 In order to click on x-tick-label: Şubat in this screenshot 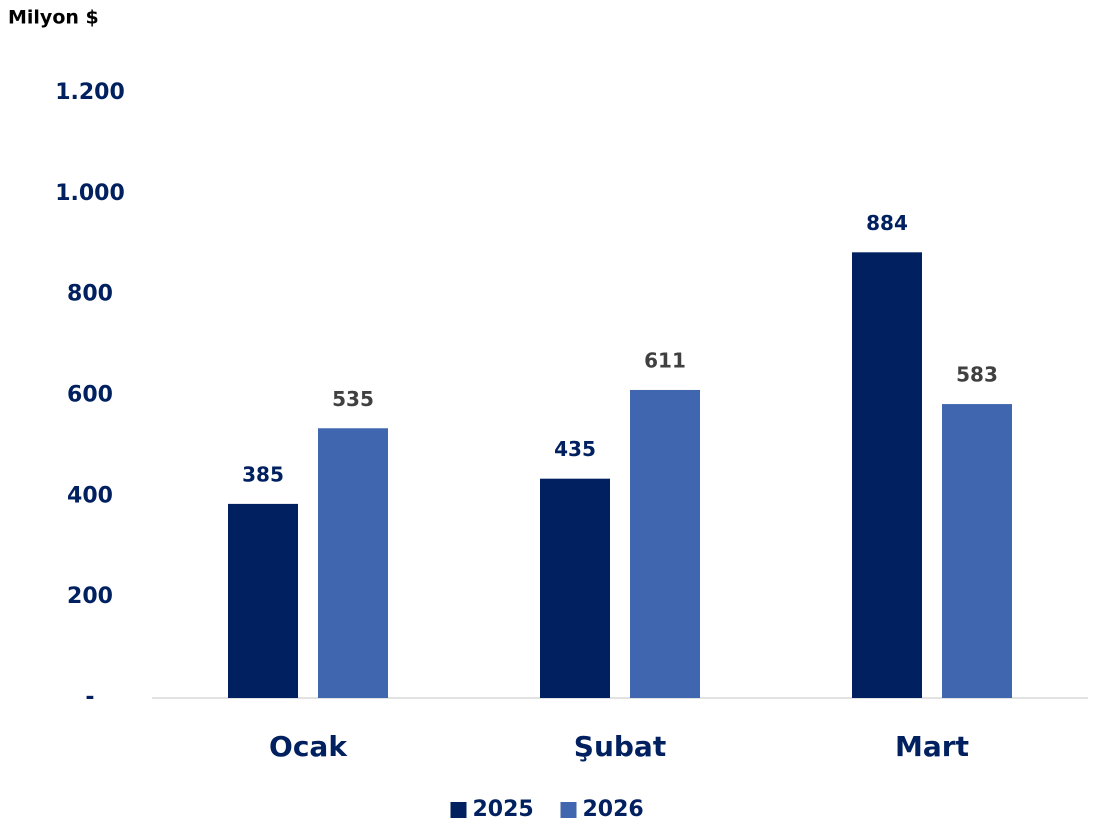, I will do `click(620, 746)`.